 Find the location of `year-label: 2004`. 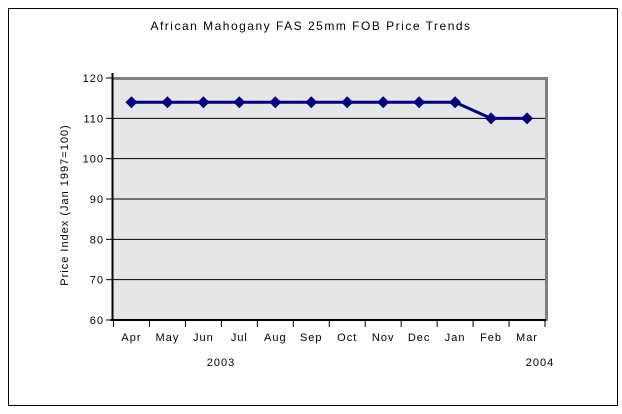

year-label: 2004 is located at coordinates (540, 363).